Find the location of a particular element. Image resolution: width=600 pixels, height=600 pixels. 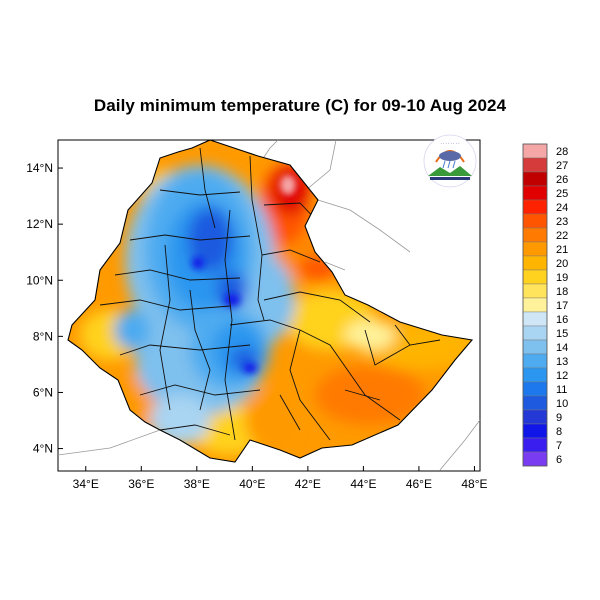

colorbar-label: 11 is located at coordinates (561, 390).